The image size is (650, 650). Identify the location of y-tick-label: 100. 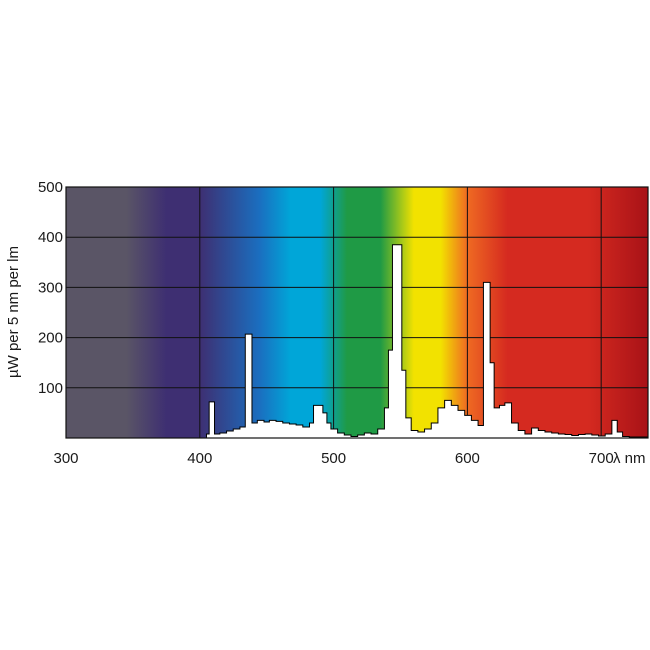
(50, 388).